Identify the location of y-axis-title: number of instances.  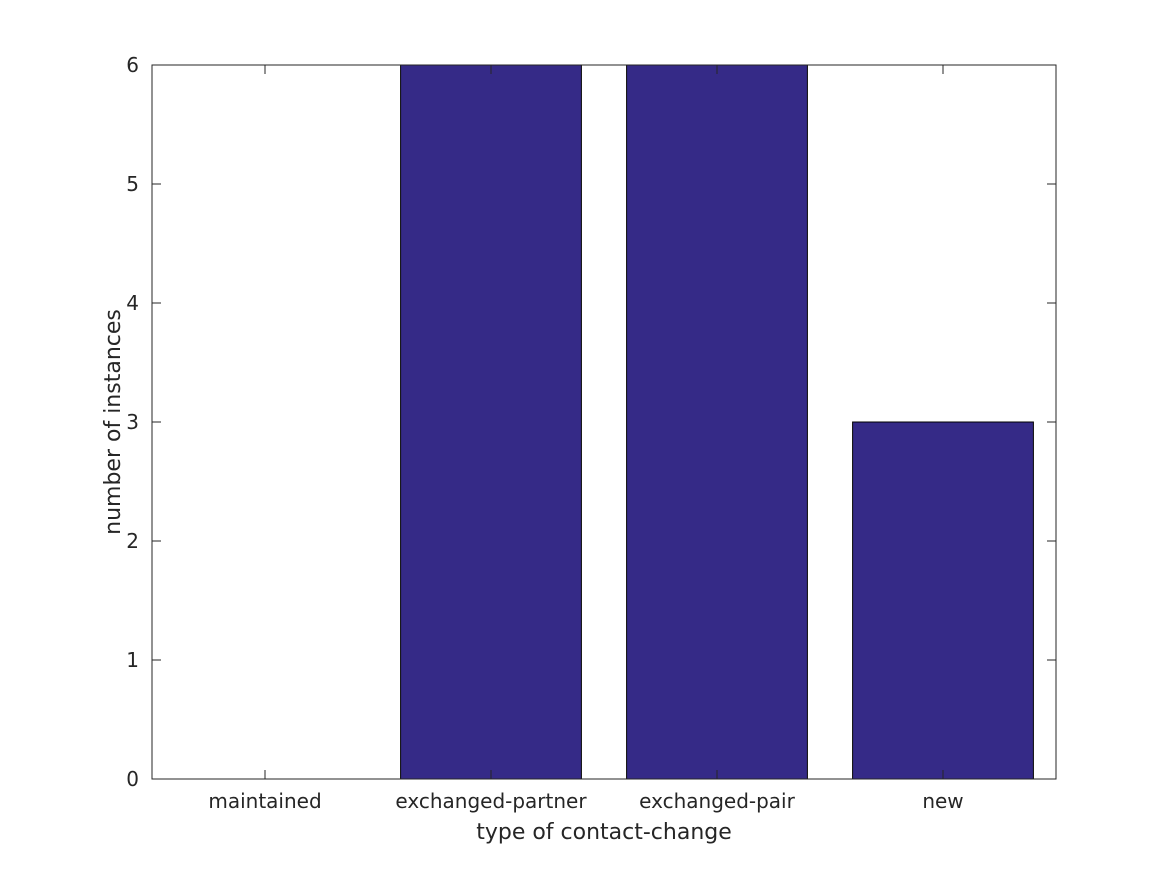
(113, 422).